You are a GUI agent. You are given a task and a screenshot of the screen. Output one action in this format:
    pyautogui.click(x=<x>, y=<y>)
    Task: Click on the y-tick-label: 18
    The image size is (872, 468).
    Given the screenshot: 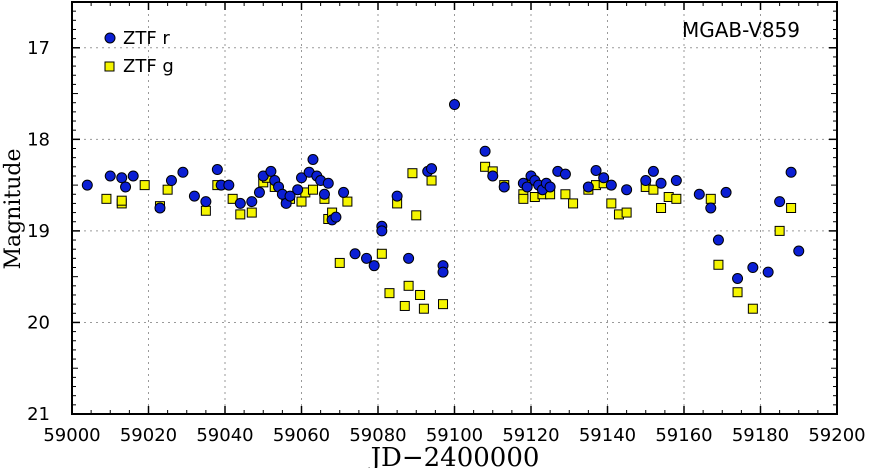 What is the action you would take?
    pyautogui.click(x=38, y=139)
    